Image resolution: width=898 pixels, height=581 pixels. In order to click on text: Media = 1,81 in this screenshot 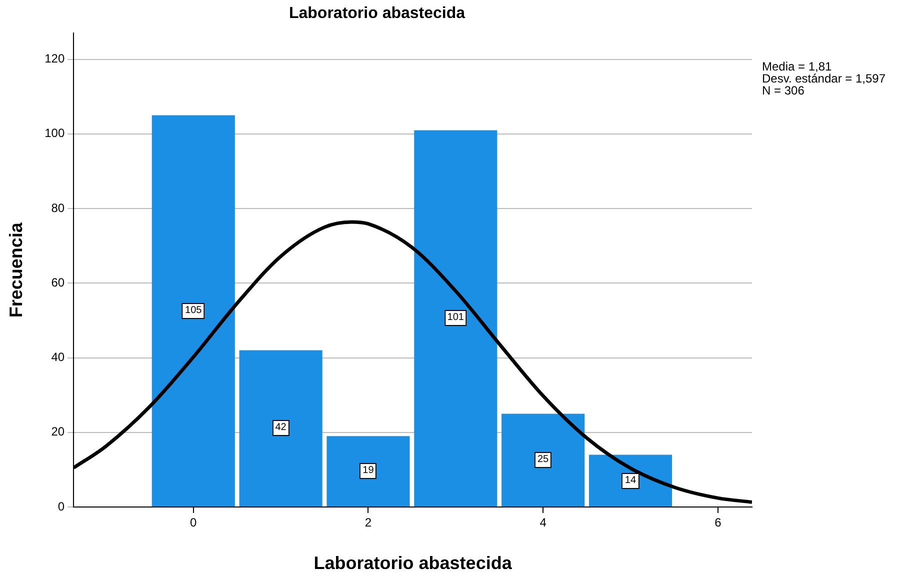, I will do `click(797, 67)`.